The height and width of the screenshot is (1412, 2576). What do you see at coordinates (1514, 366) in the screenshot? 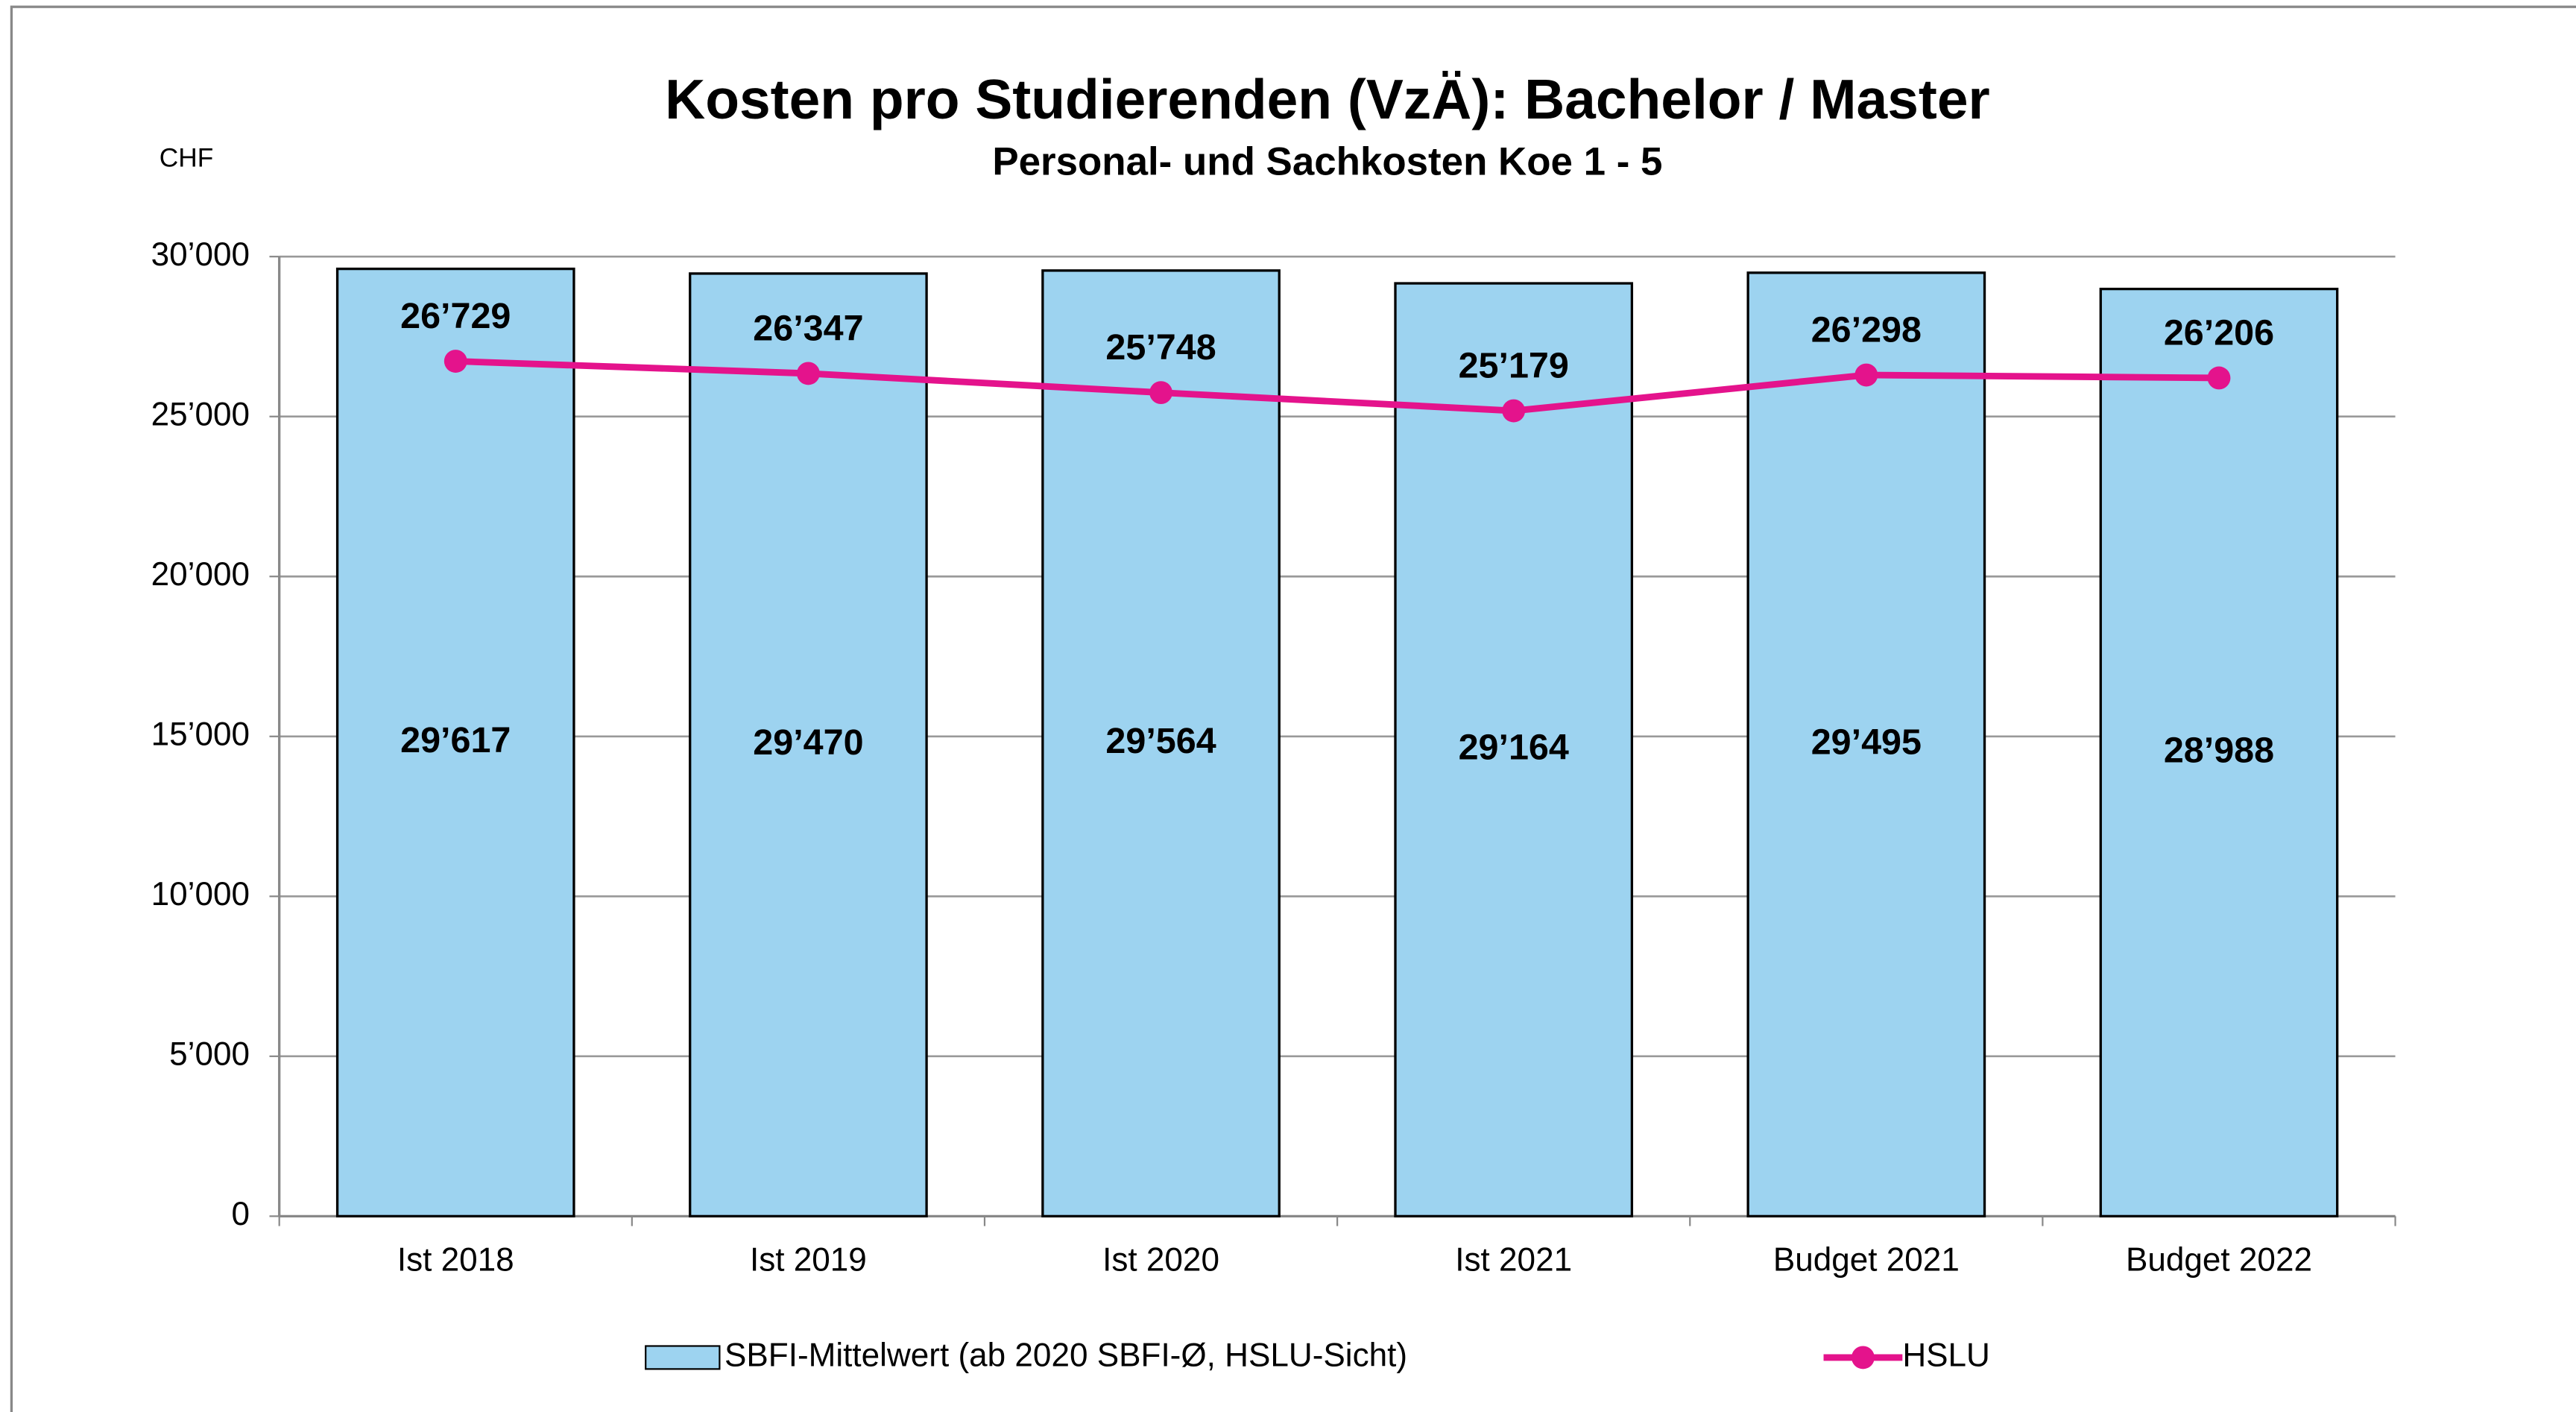
I see `line-value-label: 25’179` at bounding box center [1514, 366].